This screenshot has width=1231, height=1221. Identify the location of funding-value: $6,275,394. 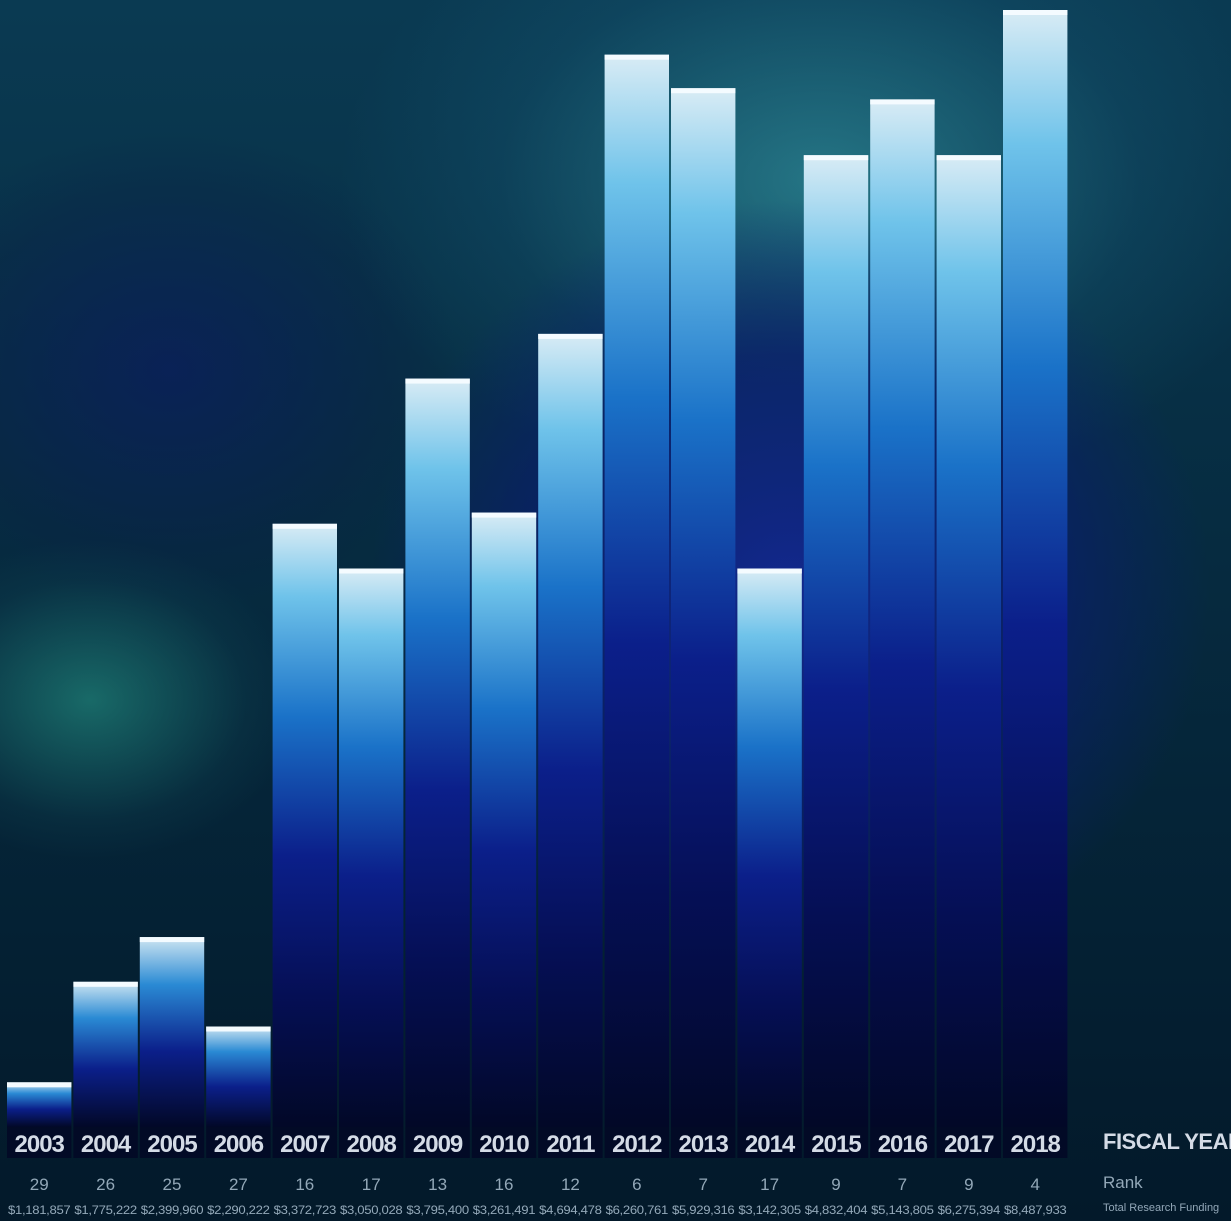
(969, 1210).